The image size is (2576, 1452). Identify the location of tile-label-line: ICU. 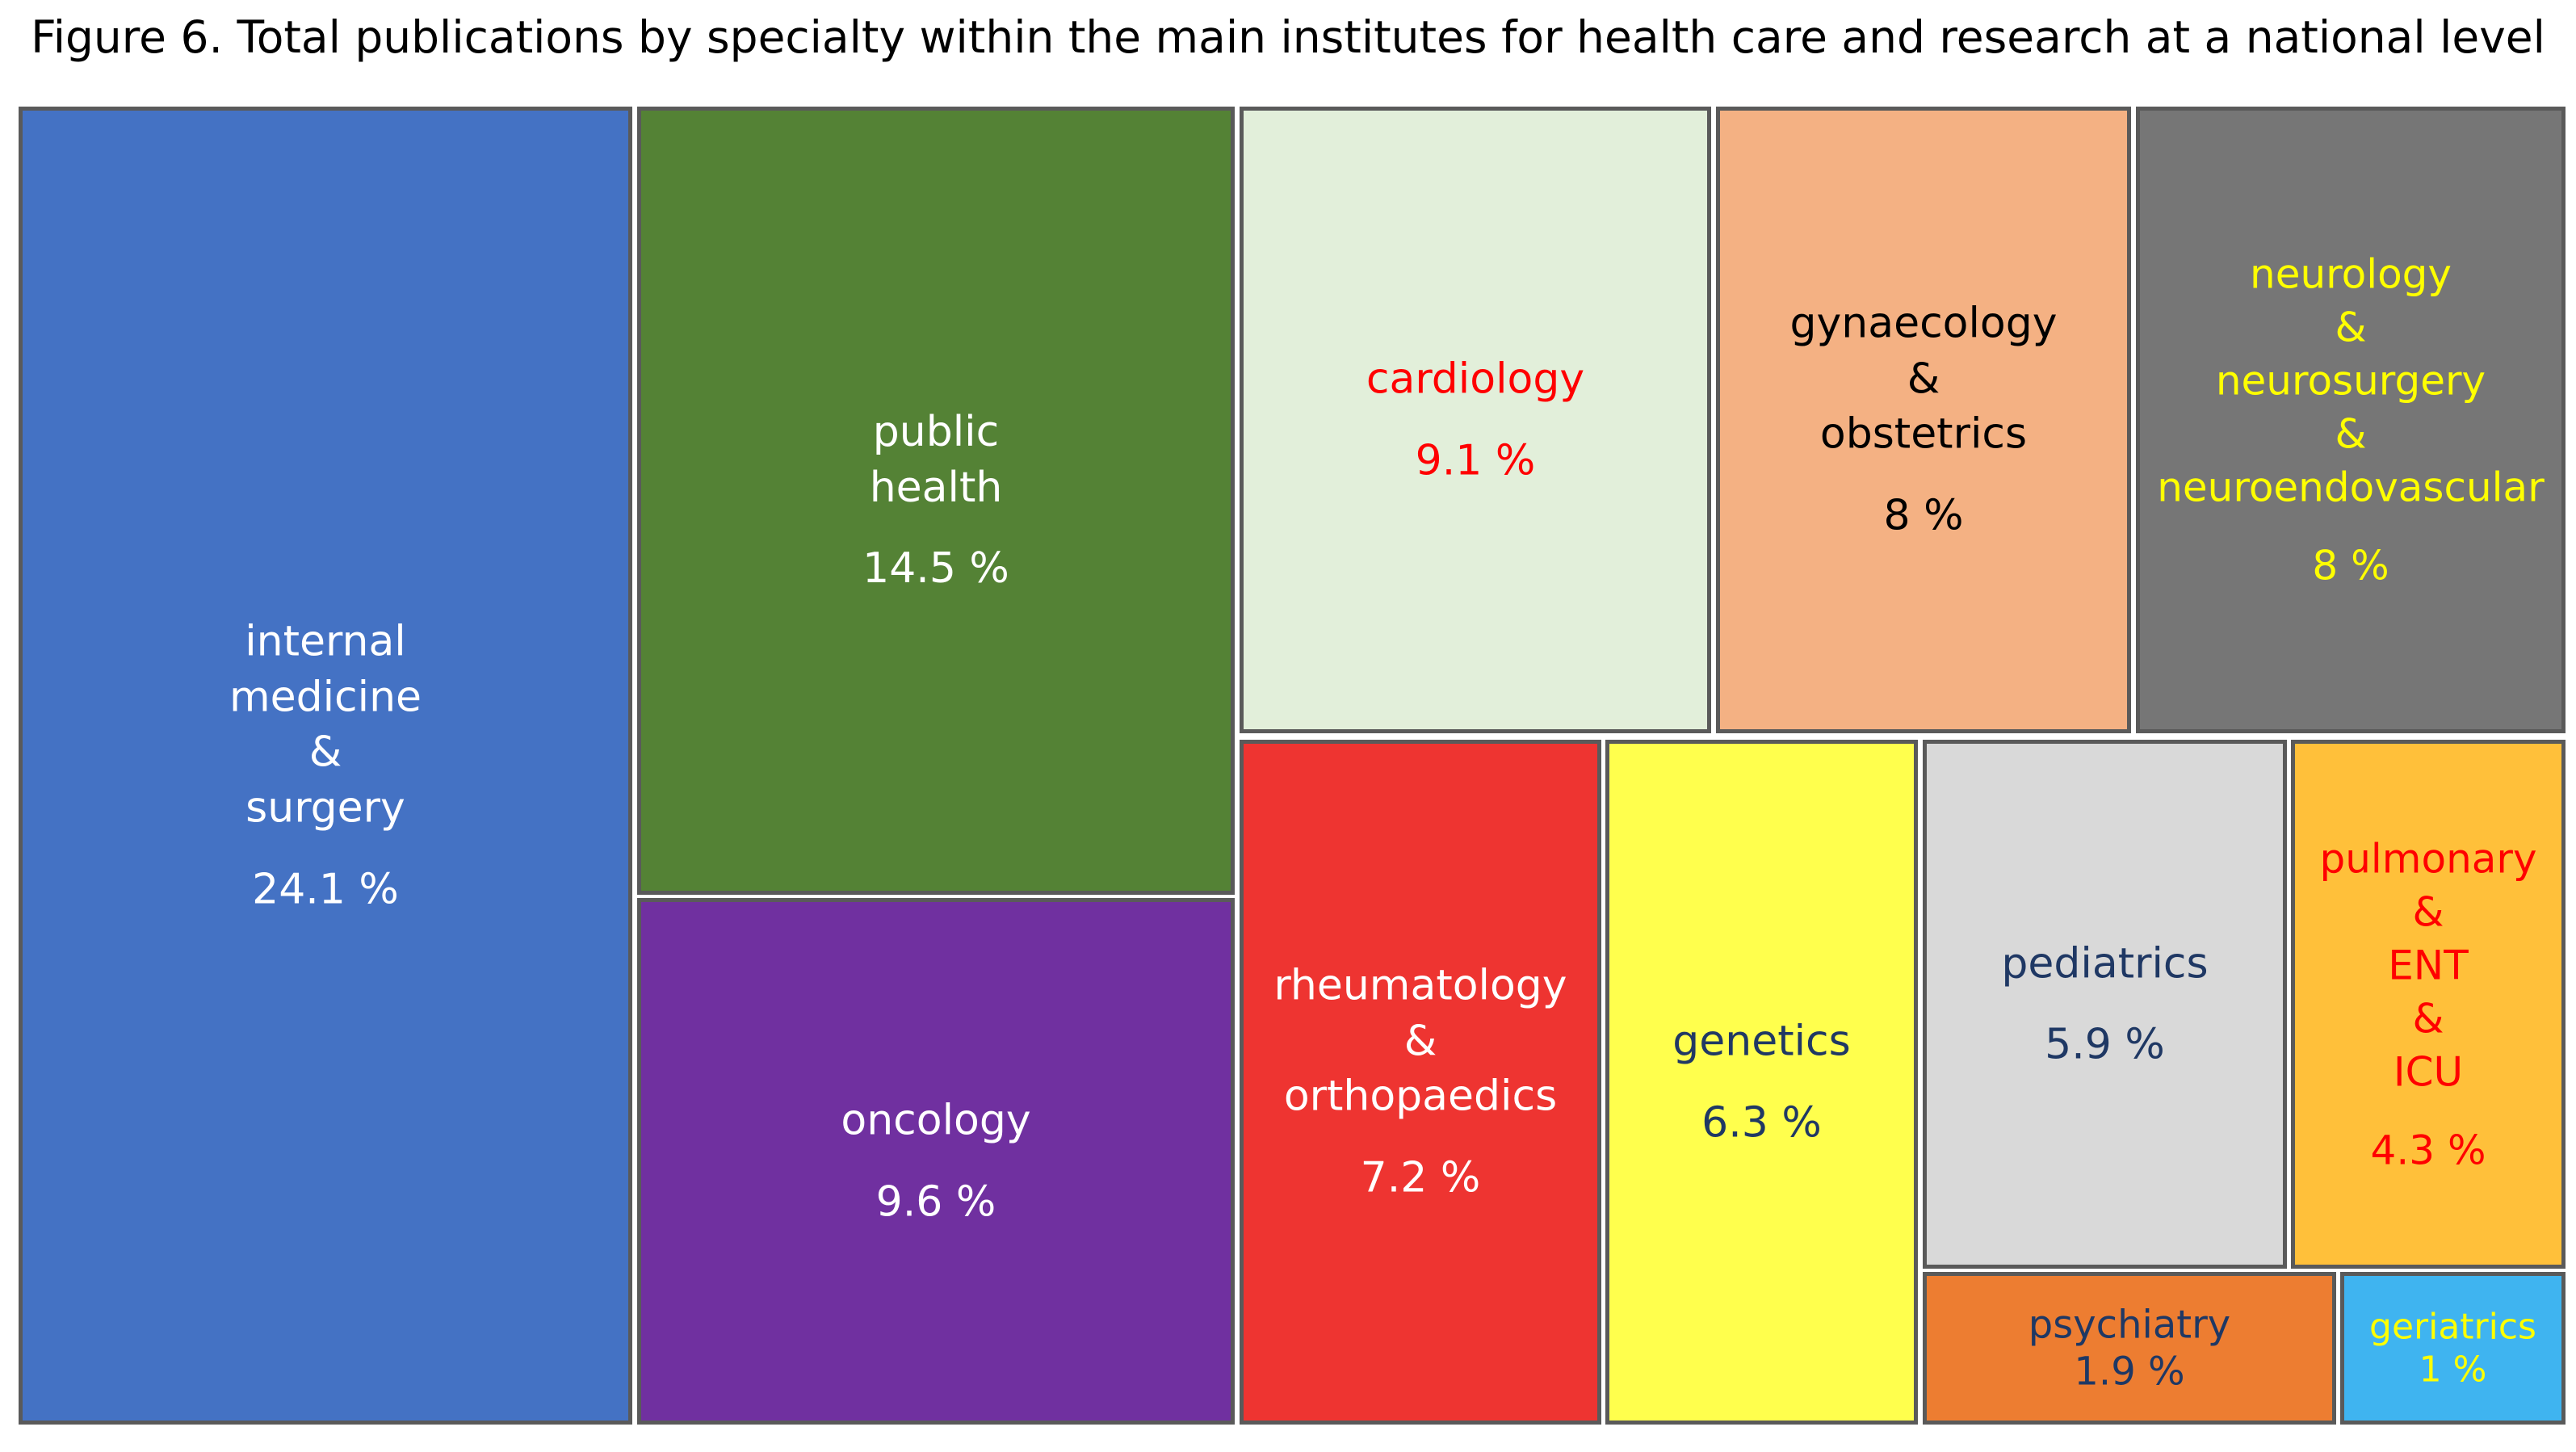
(2428, 1071).